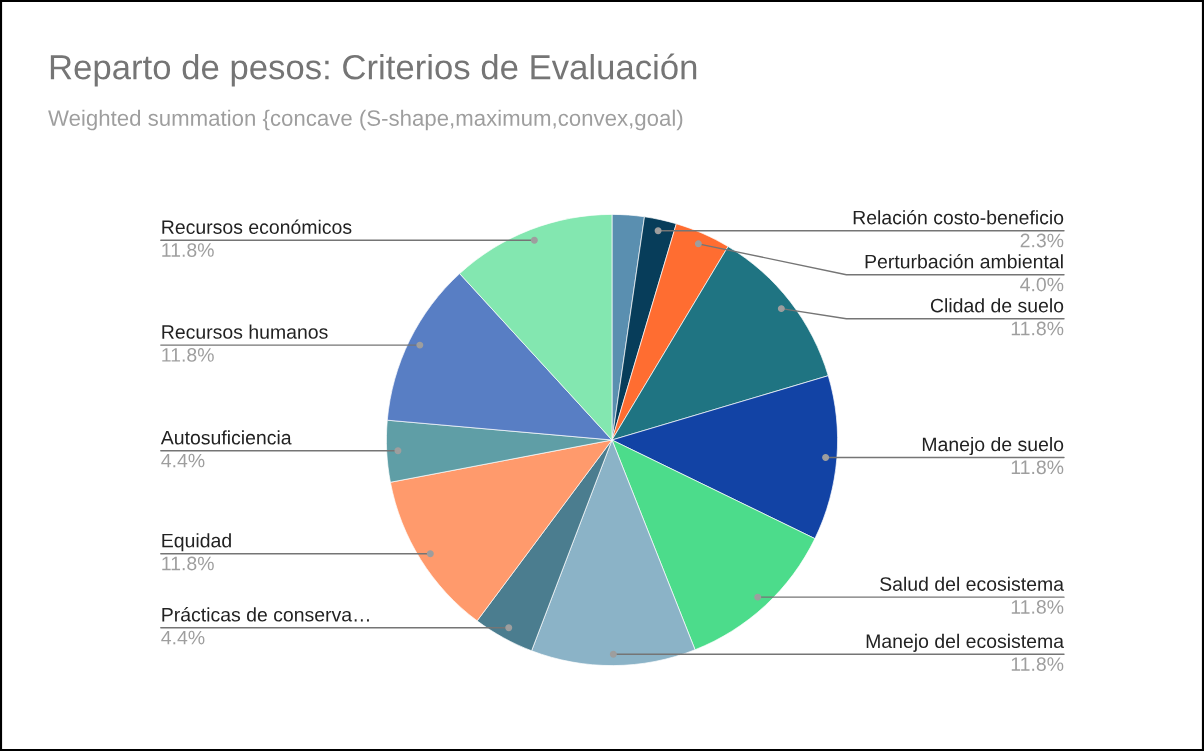 The height and width of the screenshot is (751, 1204). I want to click on slice-label: Equidad, so click(196, 542).